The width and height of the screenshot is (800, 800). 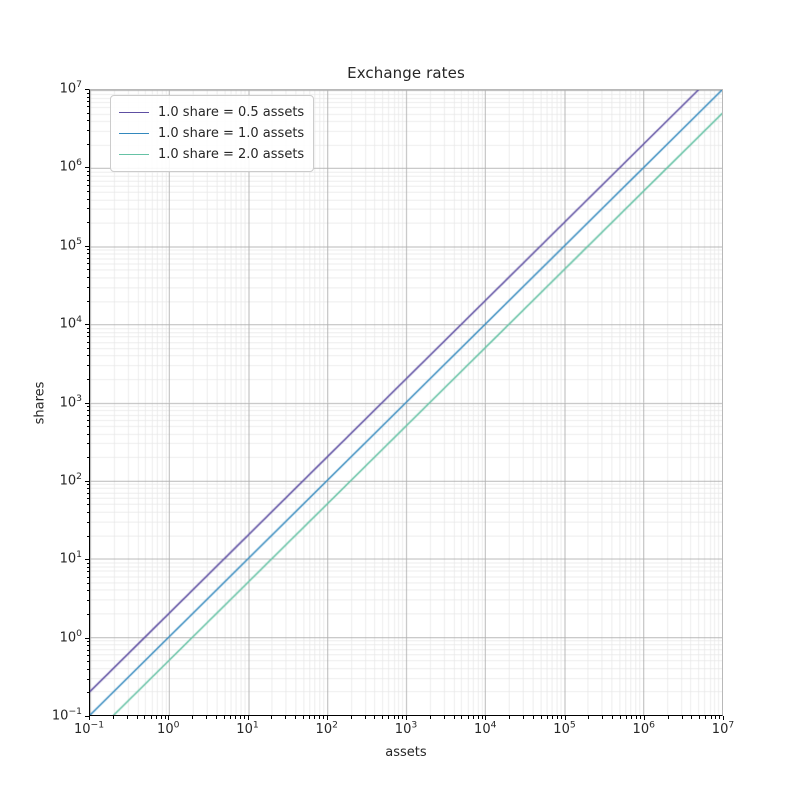 I want to click on legend-item: 1.0 share = 2.0 assets, so click(x=211, y=154).